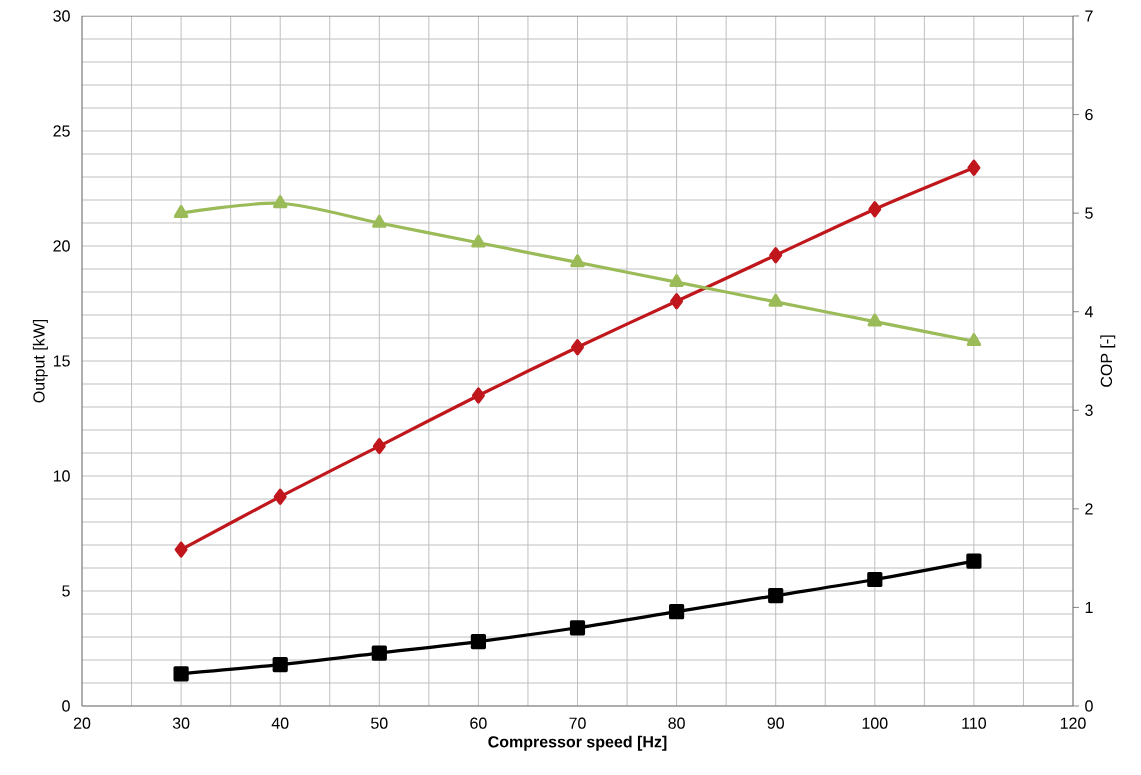 The height and width of the screenshot is (775, 1141). What do you see at coordinates (1089, 114) in the screenshot?
I see `y2-tick-label: 6` at bounding box center [1089, 114].